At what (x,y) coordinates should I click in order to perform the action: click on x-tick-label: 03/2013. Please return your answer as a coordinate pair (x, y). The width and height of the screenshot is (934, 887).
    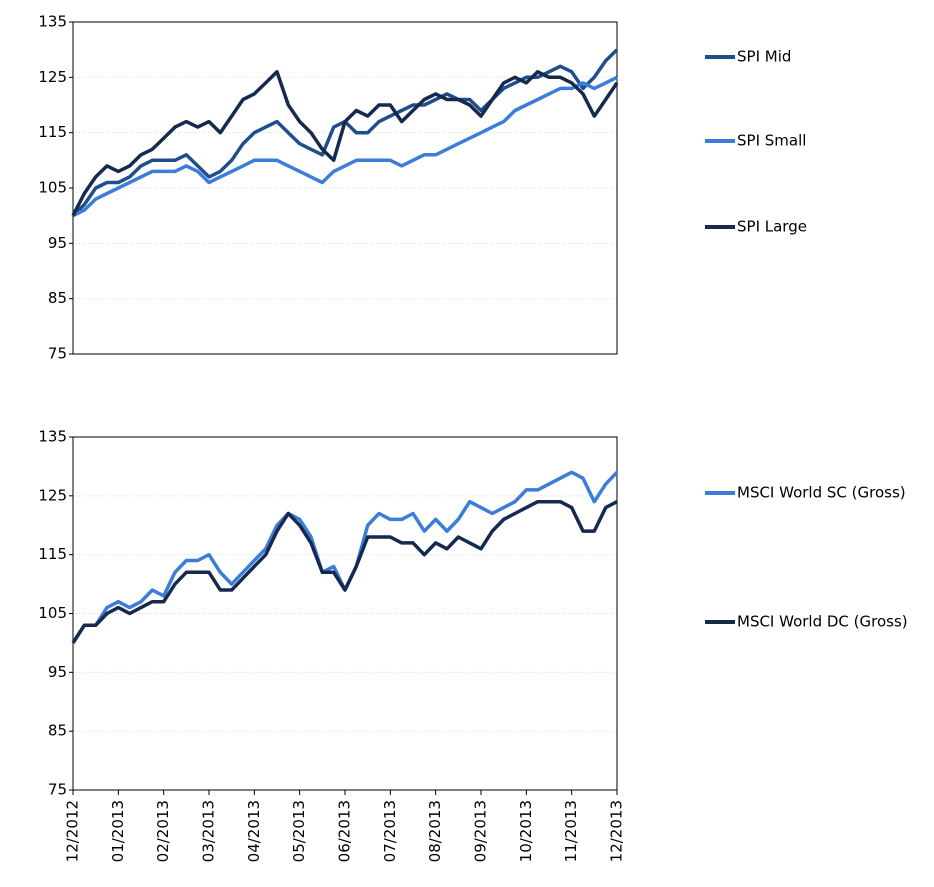
    Looking at the image, I should click on (209, 831).